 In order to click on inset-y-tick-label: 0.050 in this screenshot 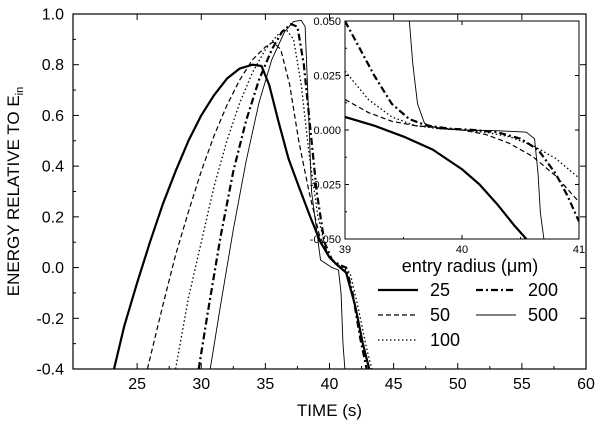, I will do `click(327, 22)`.